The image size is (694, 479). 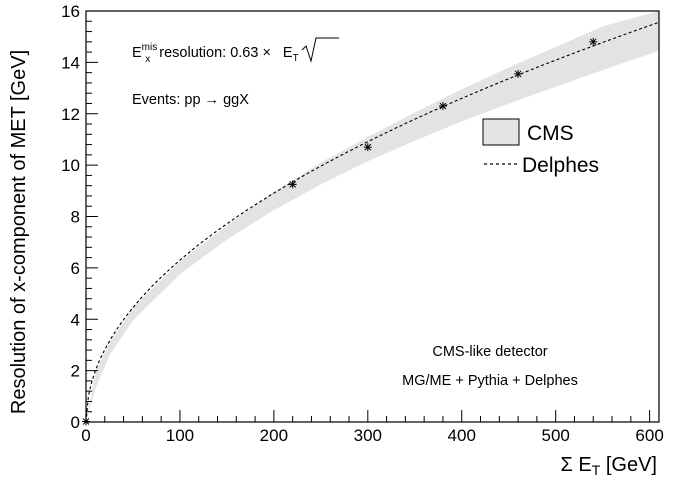 I want to click on y-tick-label: 12, so click(x=70, y=114).